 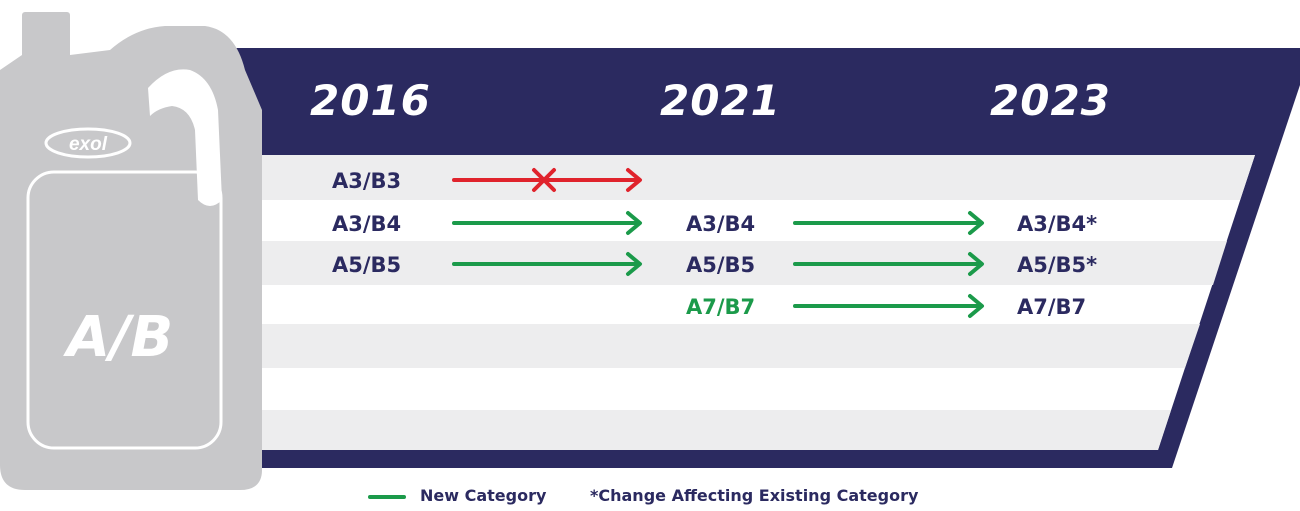 What do you see at coordinates (46, 29) in the screenshot?
I see `jug-cap` at bounding box center [46, 29].